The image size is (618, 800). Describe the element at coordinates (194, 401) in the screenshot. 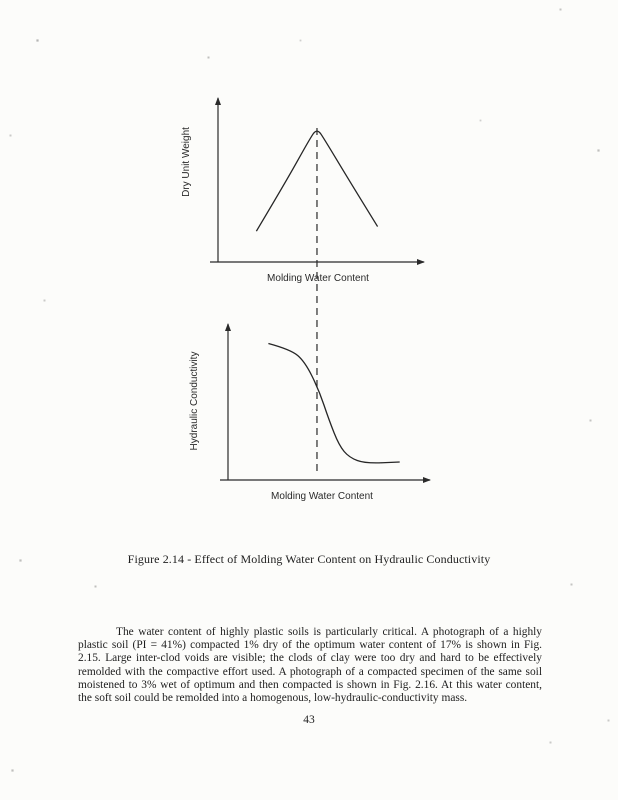

I see `bottom-chart-y-axis-label: Hydraulic Conductivity` at that location.